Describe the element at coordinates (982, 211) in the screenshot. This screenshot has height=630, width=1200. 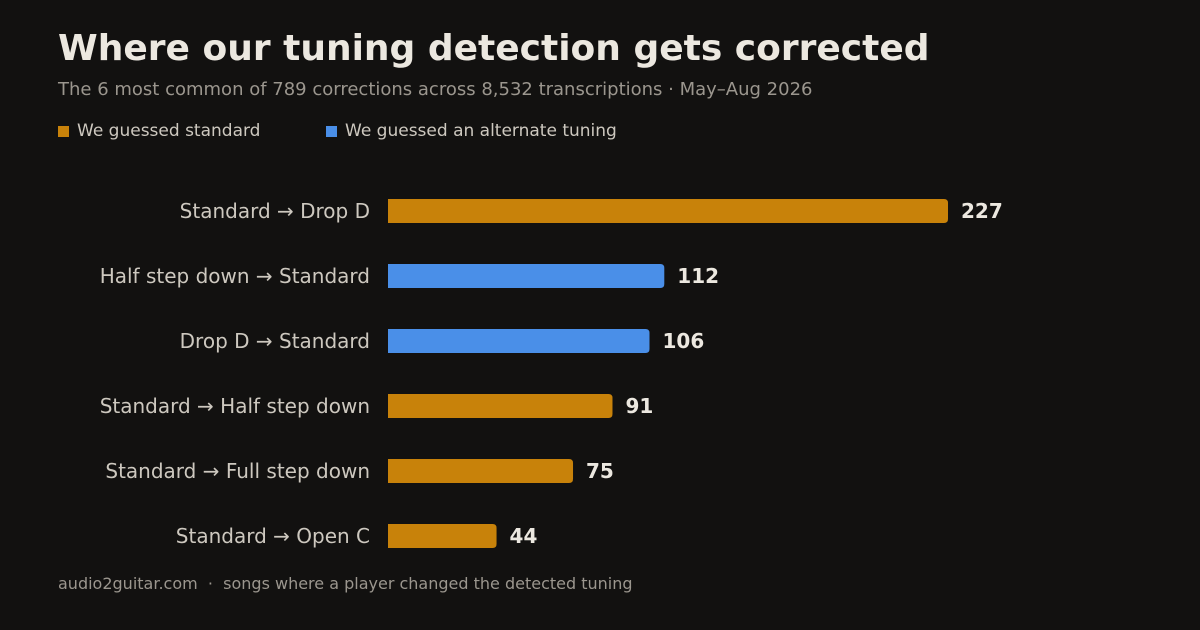
I see `value-label: 227` at that location.